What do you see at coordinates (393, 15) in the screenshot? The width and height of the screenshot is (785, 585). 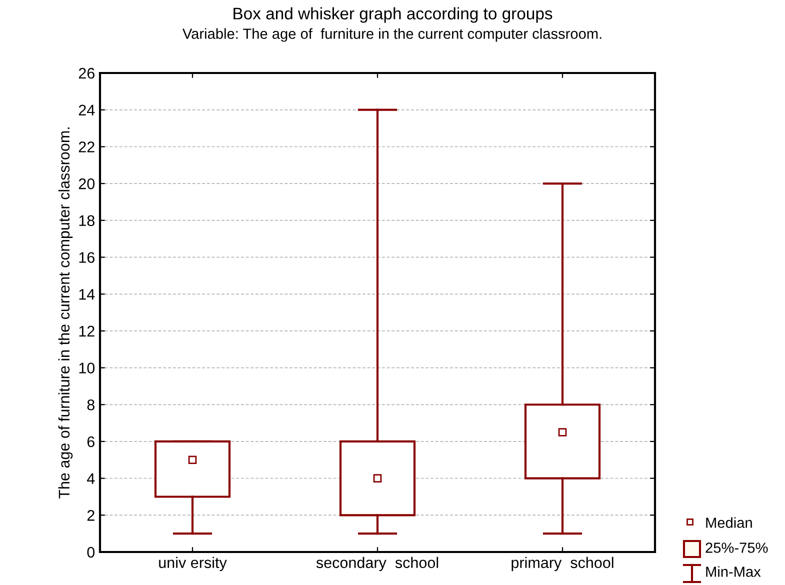 I see `chart-title: Box and whisker graph according to groups` at bounding box center [393, 15].